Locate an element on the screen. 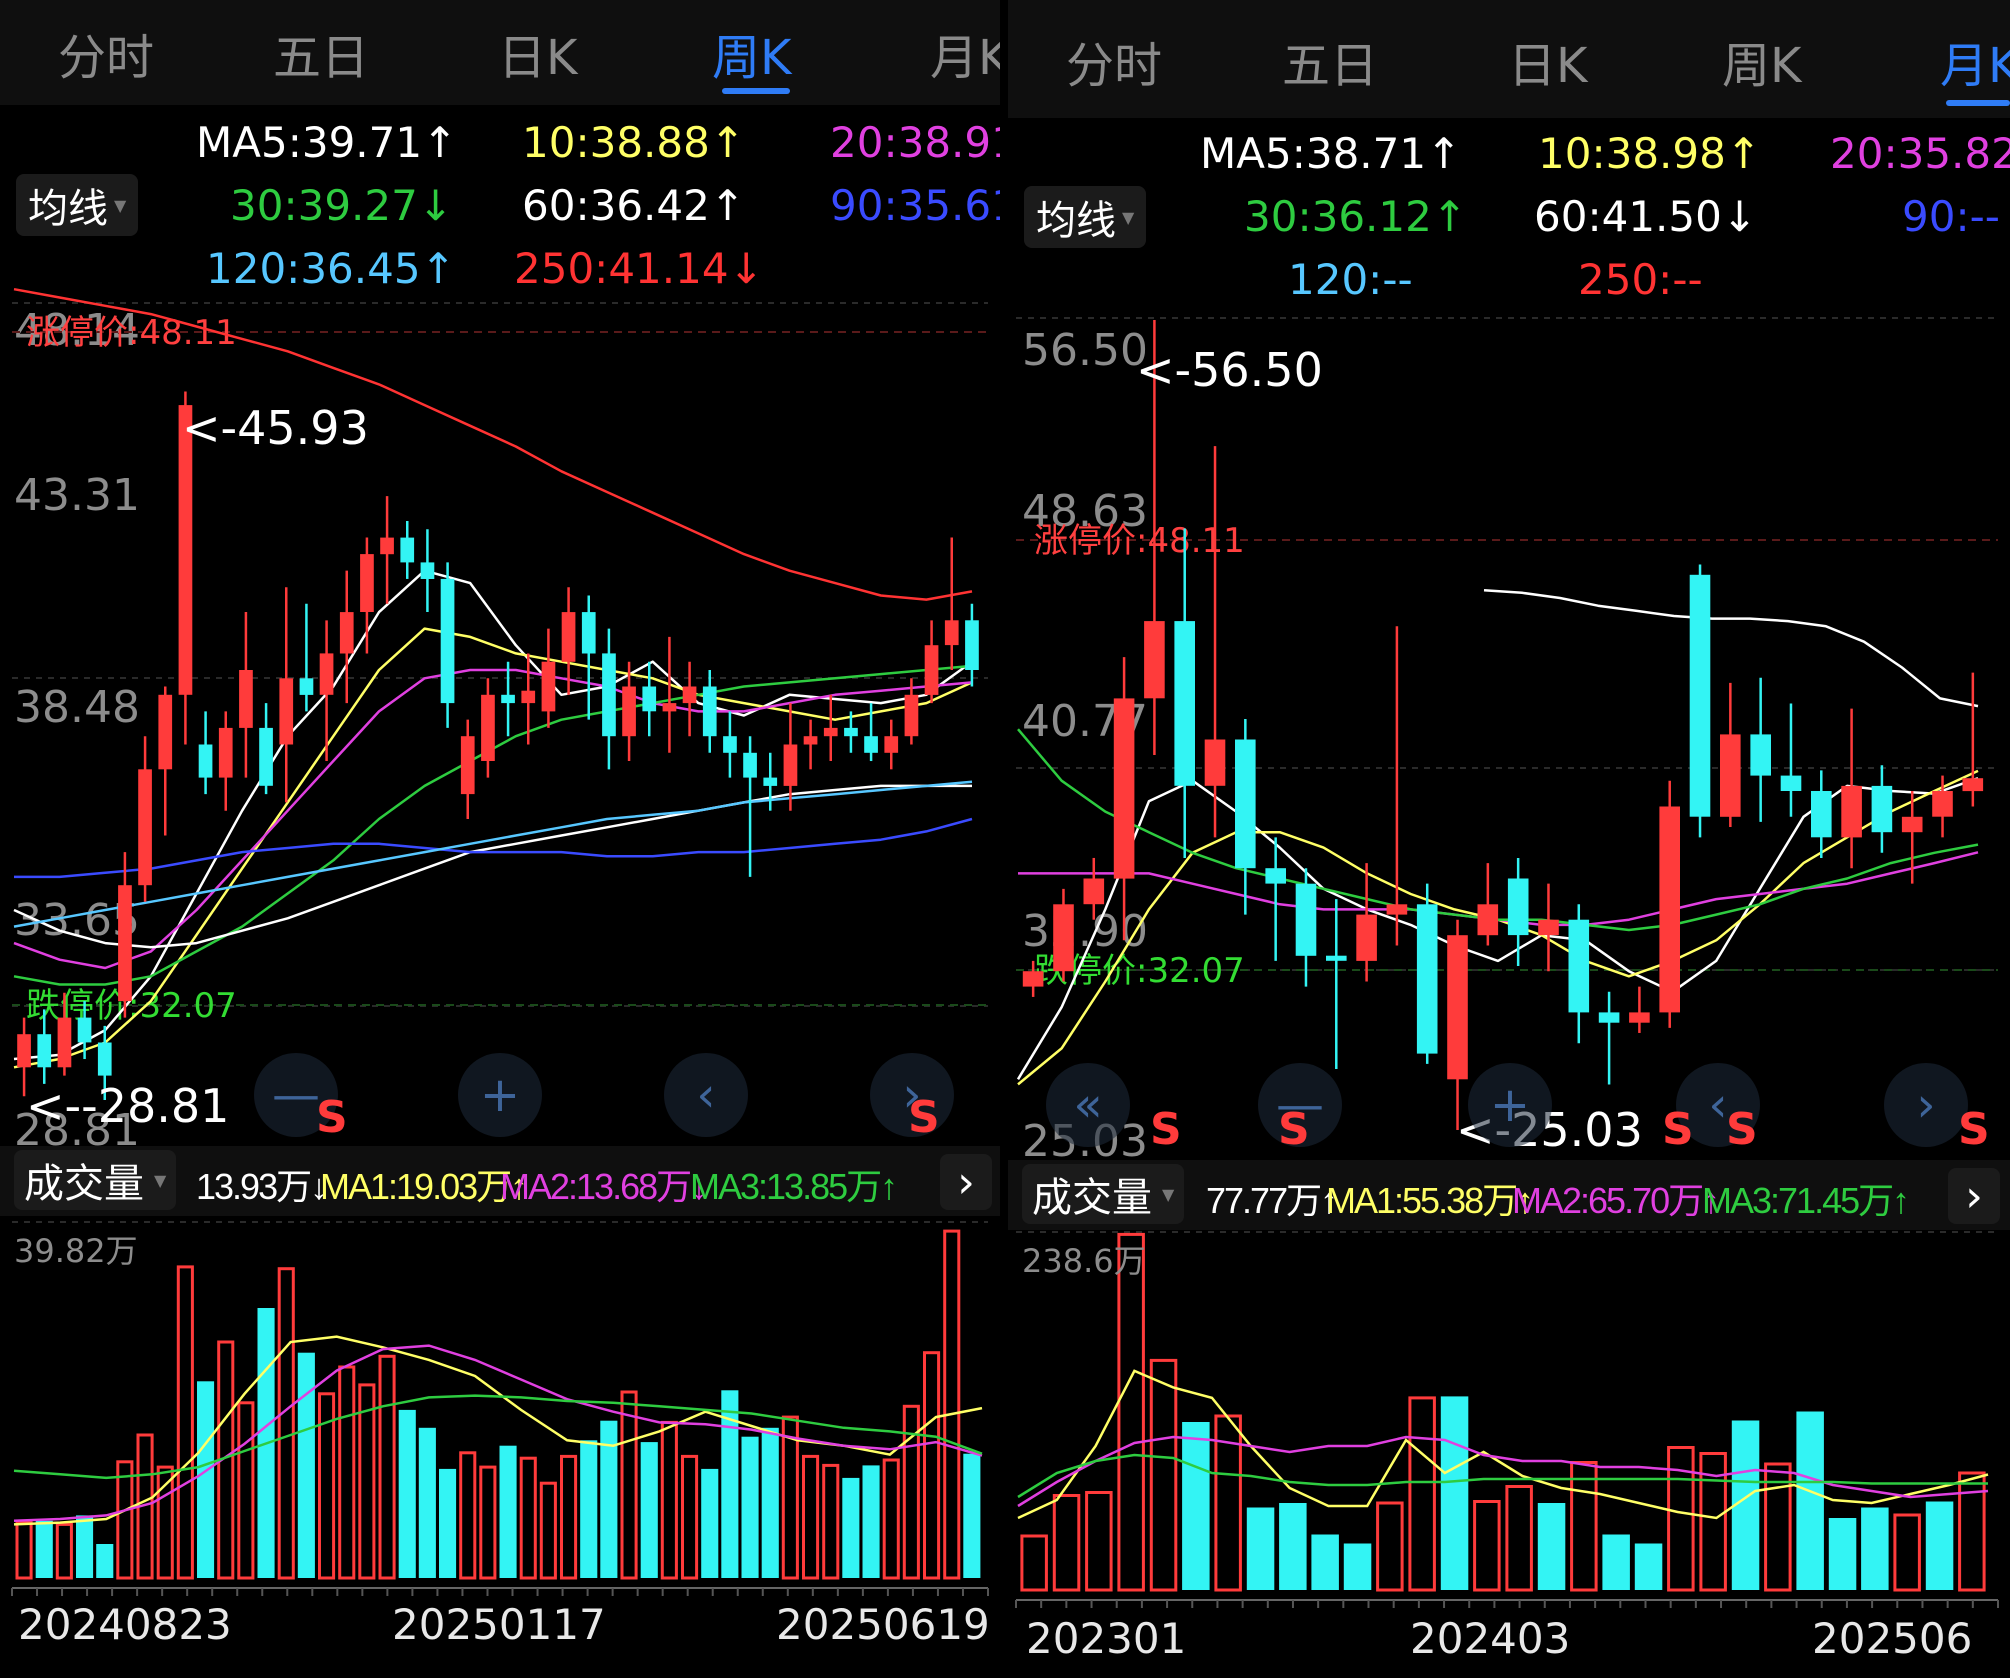  ma250-value: 250:-- is located at coordinates (1640, 279).